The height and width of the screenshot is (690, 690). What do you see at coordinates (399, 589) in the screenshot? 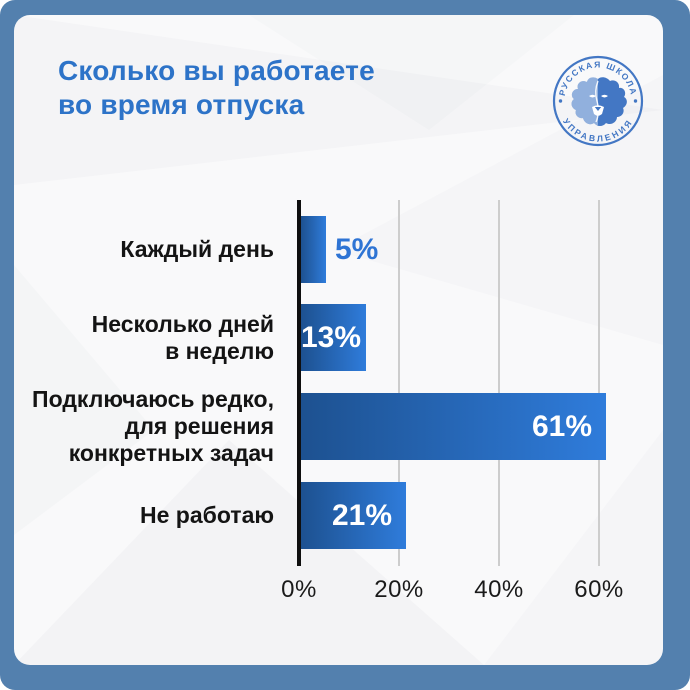
I see `x-axis-tick-label: 20%` at bounding box center [399, 589].